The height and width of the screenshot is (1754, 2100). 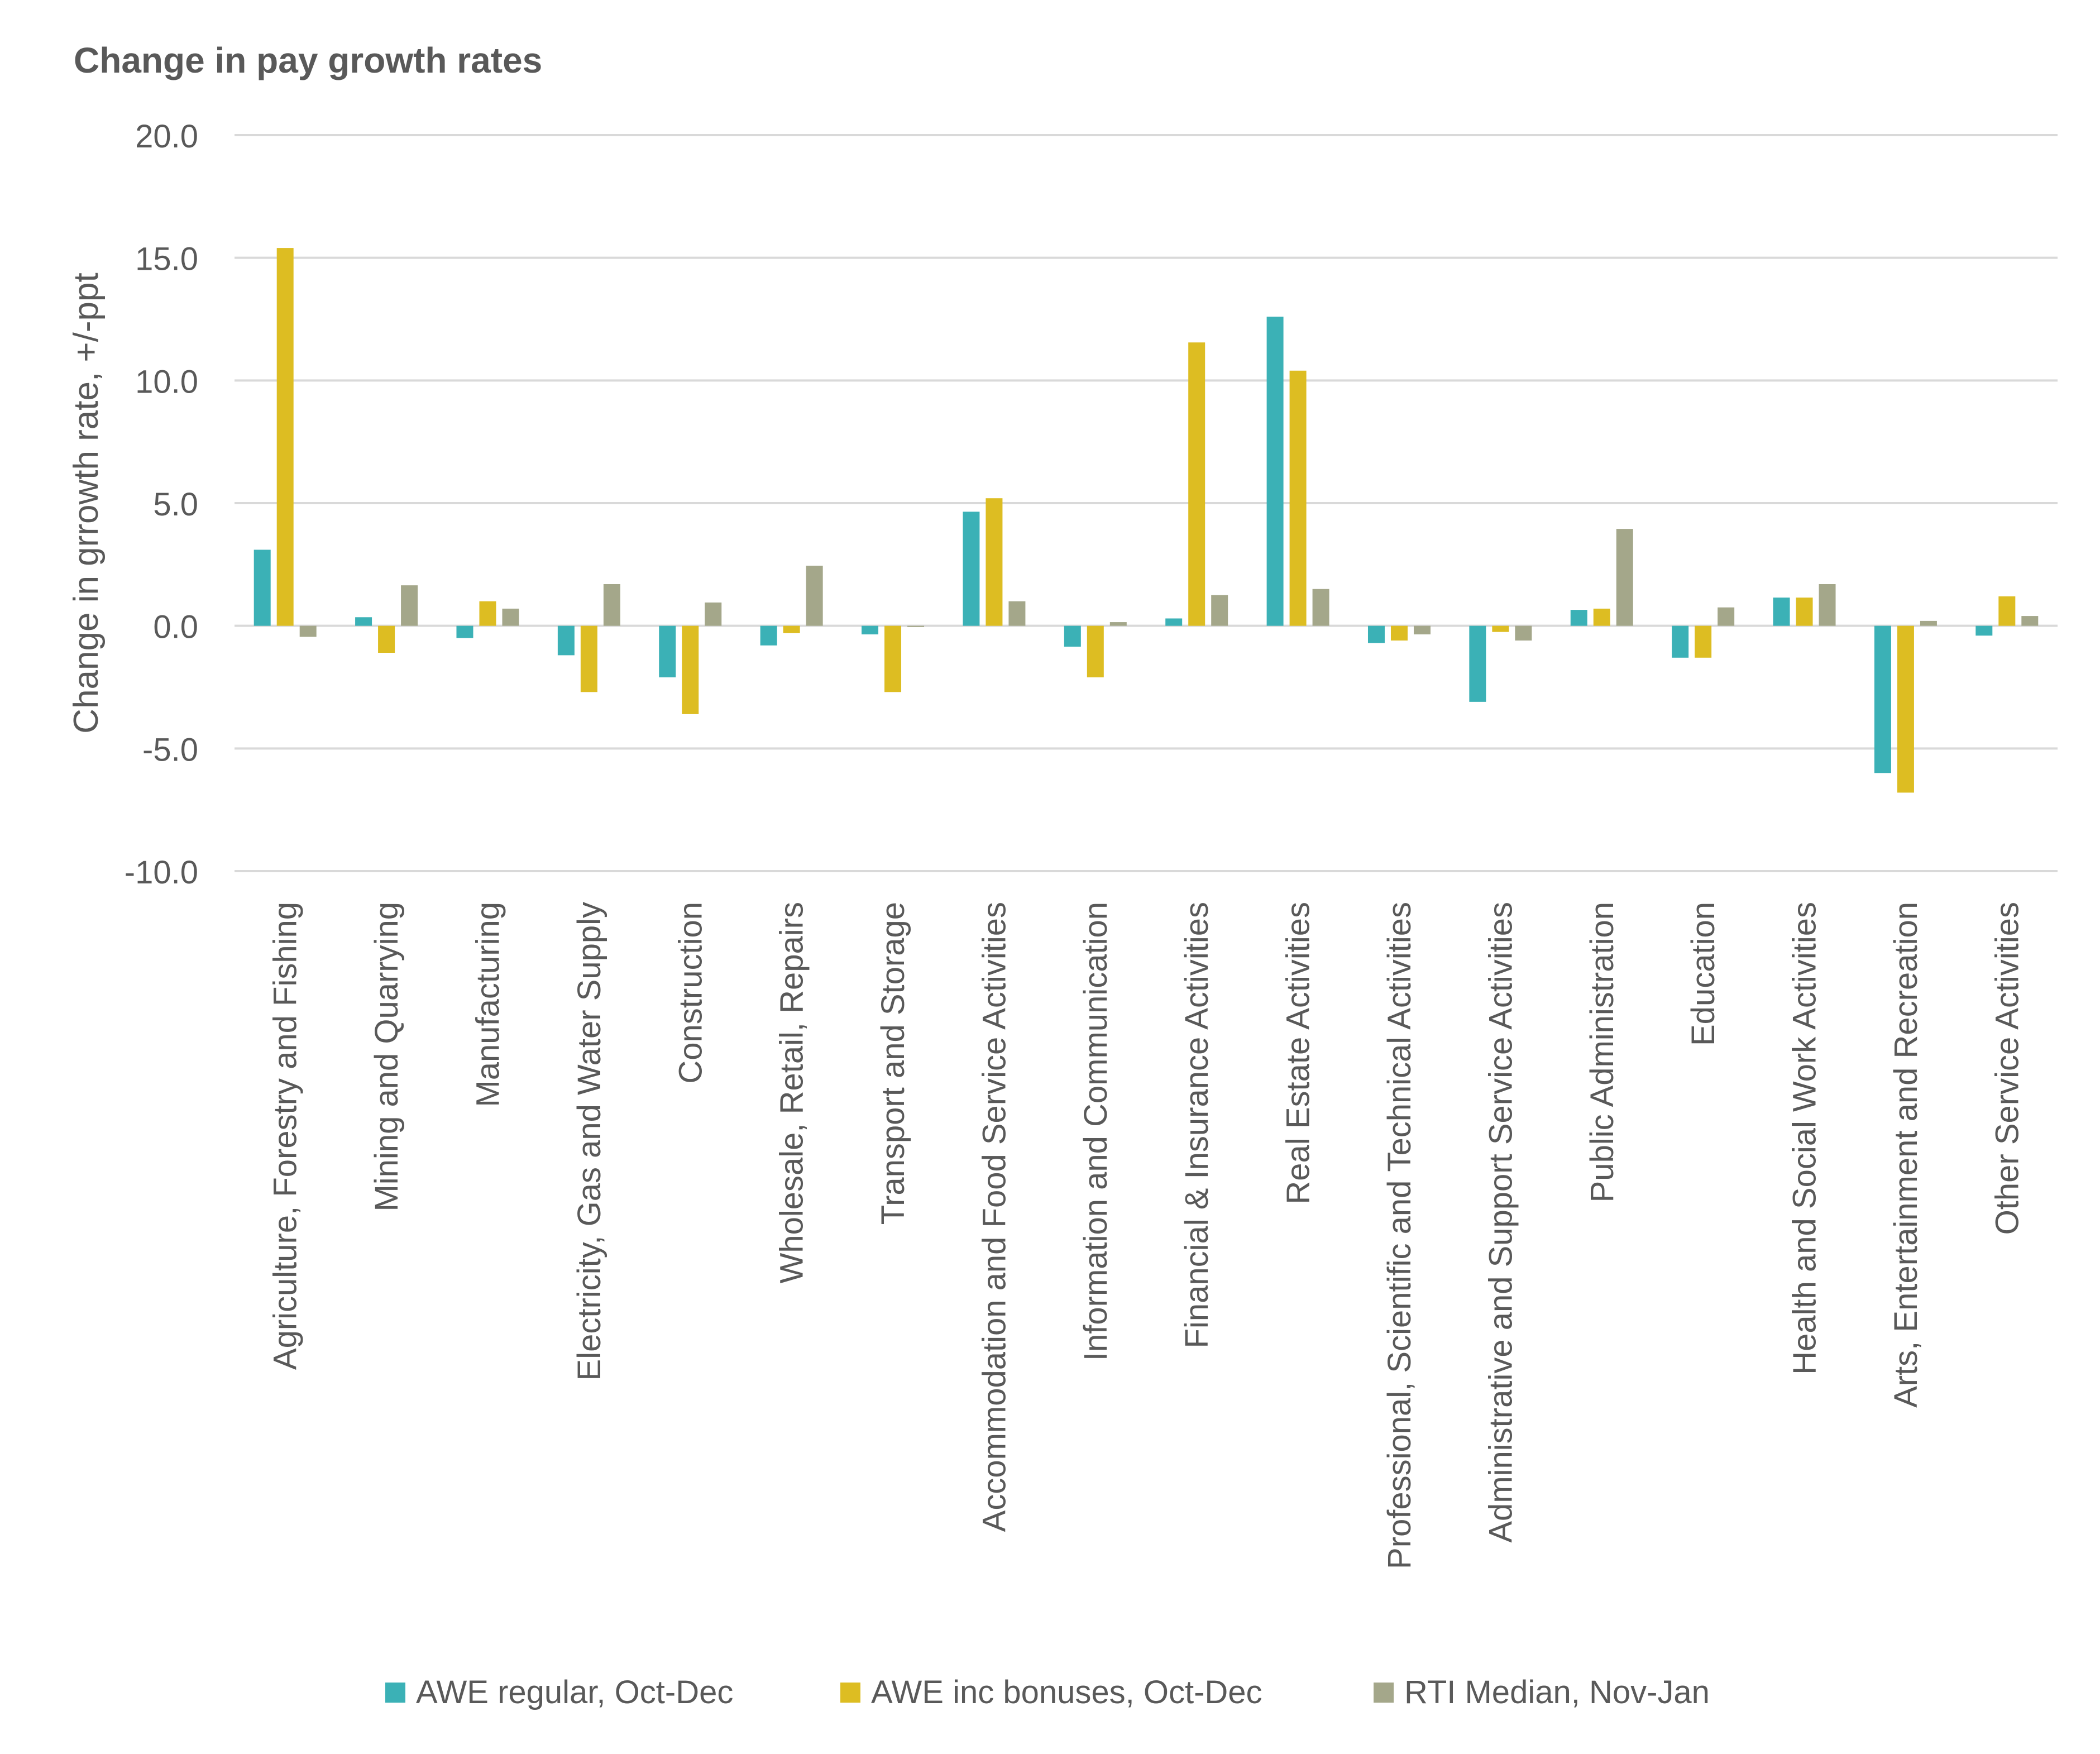 I want to click on legend-label-2: AWE inc bonuses, Oct-Dec, so click(x=1066, y=1692).